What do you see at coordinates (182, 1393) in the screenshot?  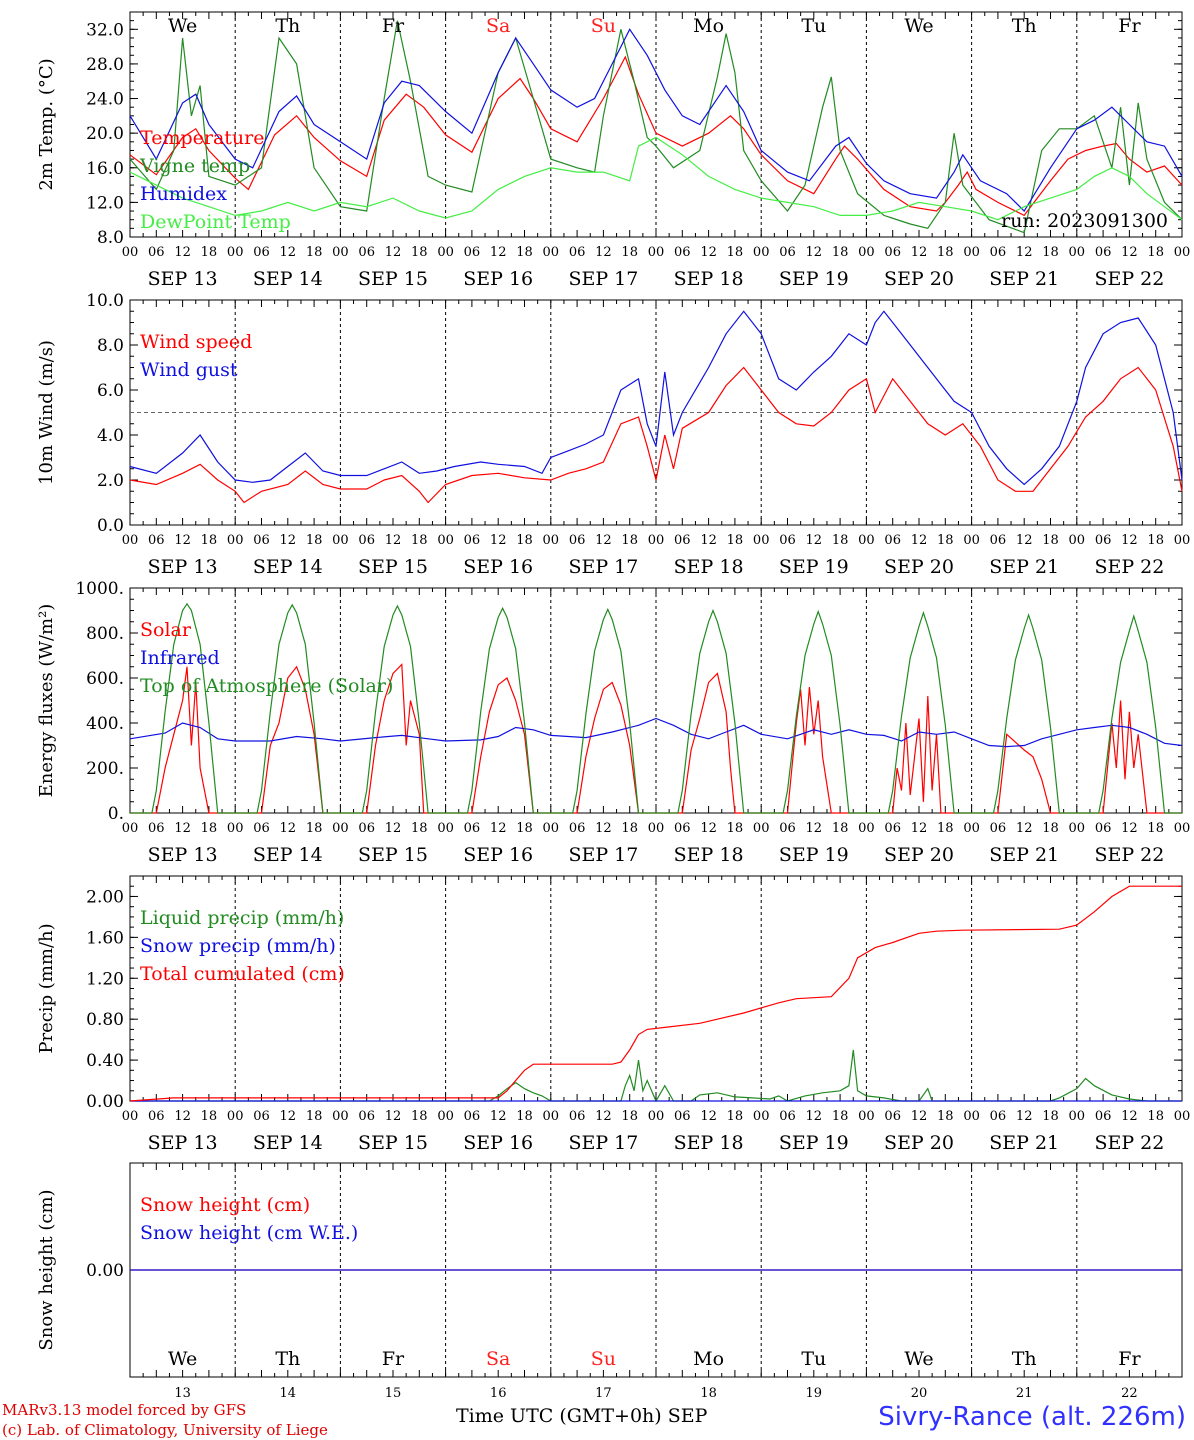 I see `day-number-label: 13` at bounding box center [182, 1393].